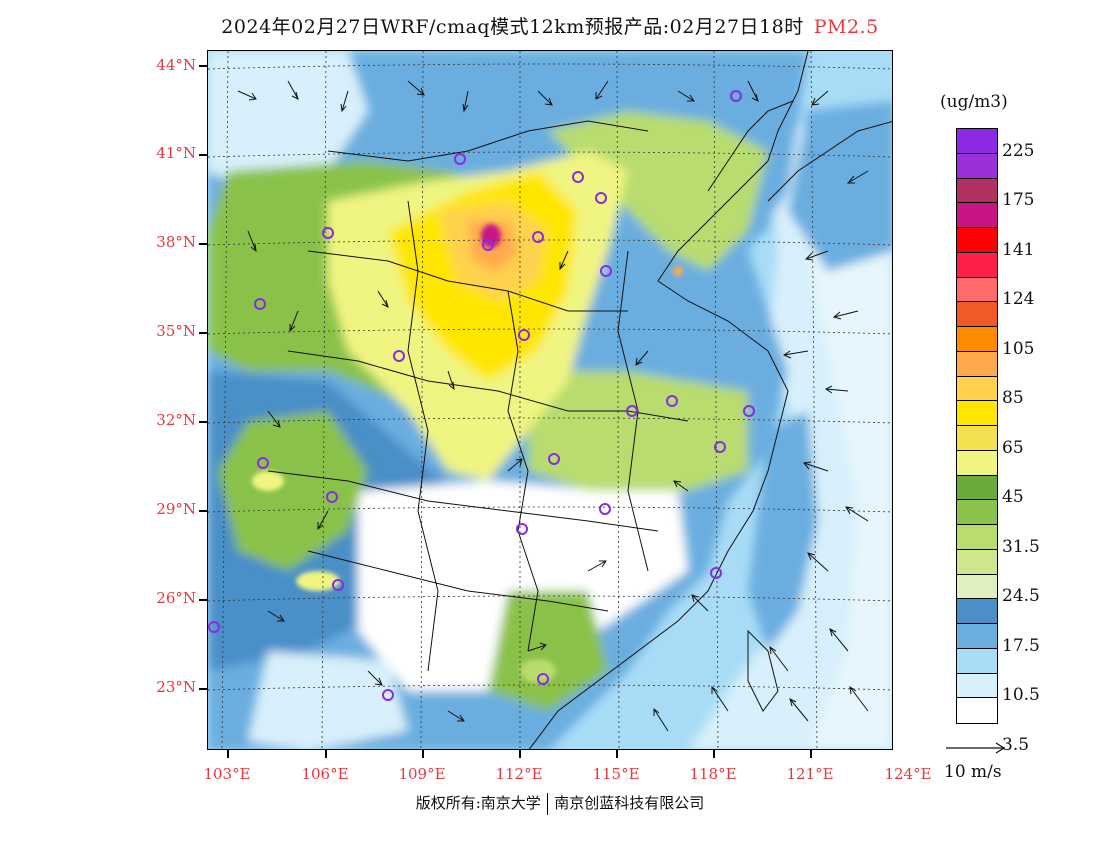  I want to click on copyright: 版权所有:南京大学 南京创蓝科技有限公司, so click(560, 803).